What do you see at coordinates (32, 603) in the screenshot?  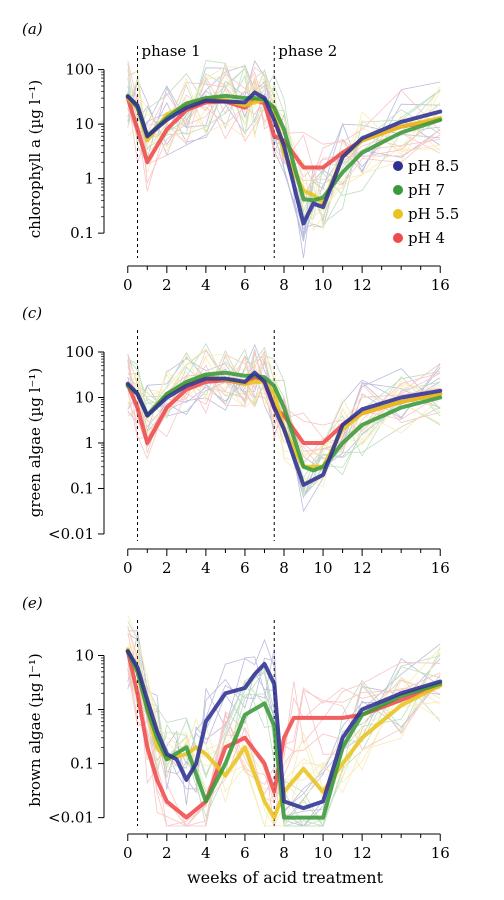 I see `panel-label: (e)` at bounding box center [32, 603].